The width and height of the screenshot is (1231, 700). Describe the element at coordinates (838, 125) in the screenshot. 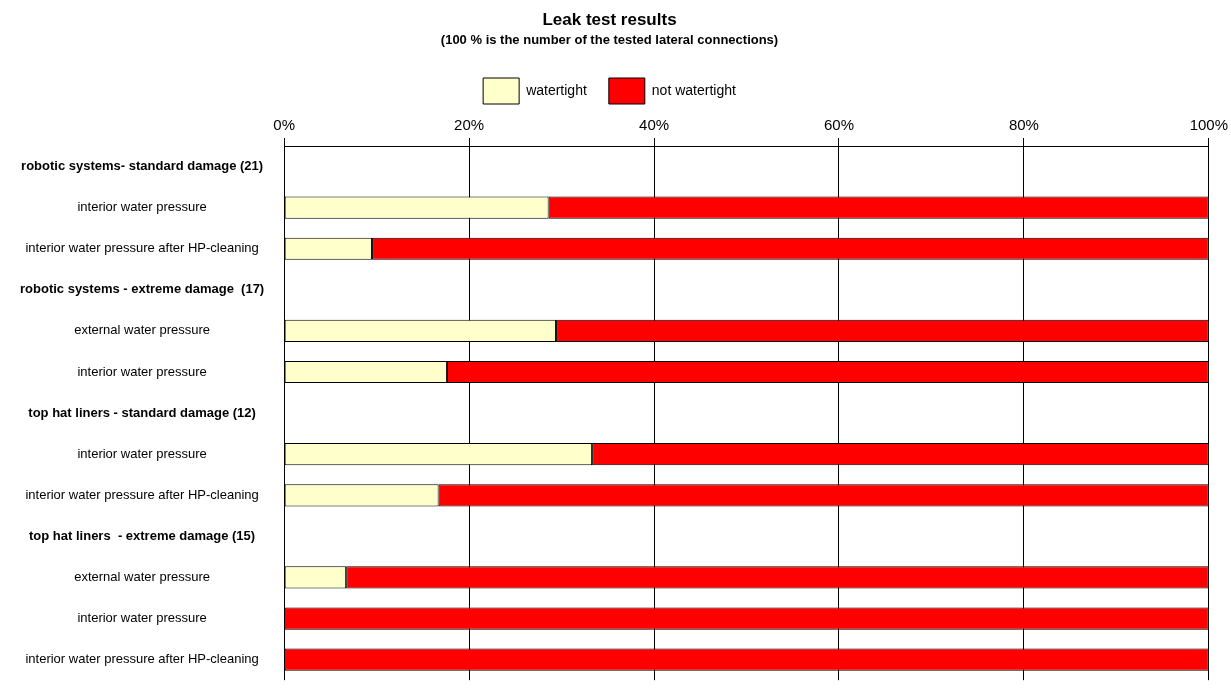

I see `x-tick-label: 60%` at that location.